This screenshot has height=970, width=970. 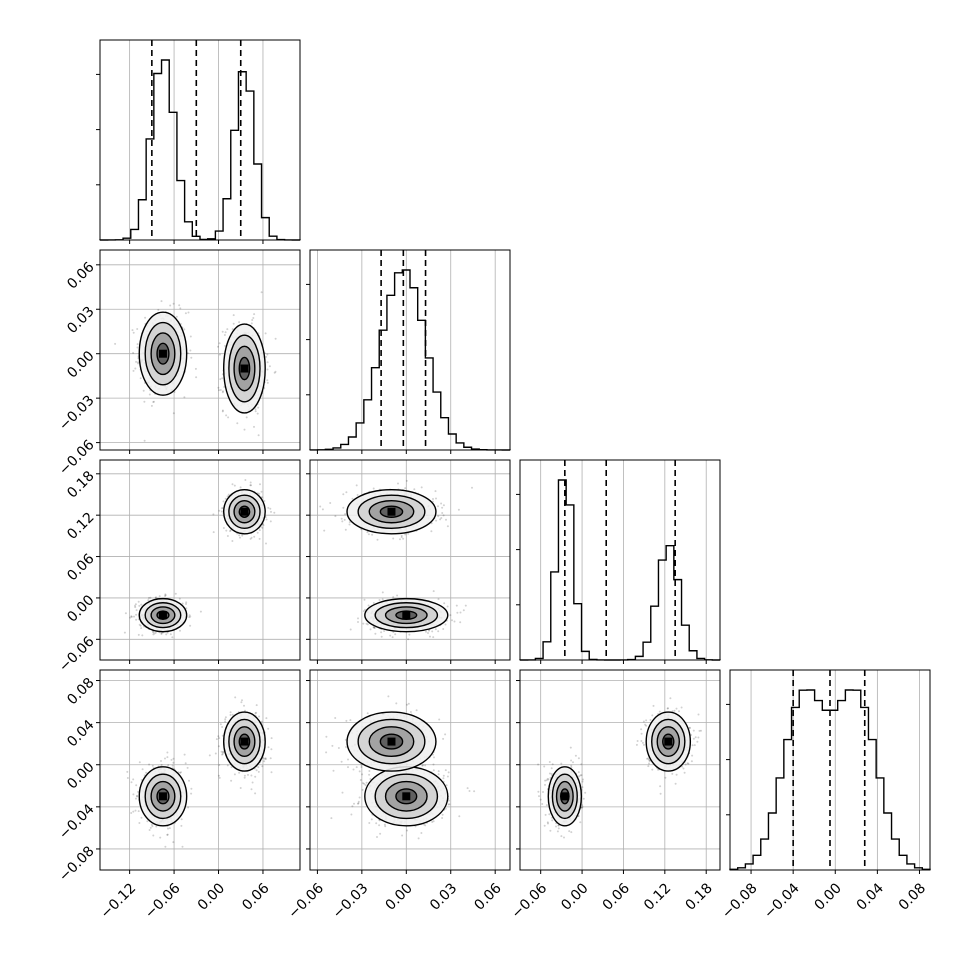 What do you see at coordinates (80, 364) in the screenshot?
I see `y-tick-label: 0.00` at bounding box center [80, 364].